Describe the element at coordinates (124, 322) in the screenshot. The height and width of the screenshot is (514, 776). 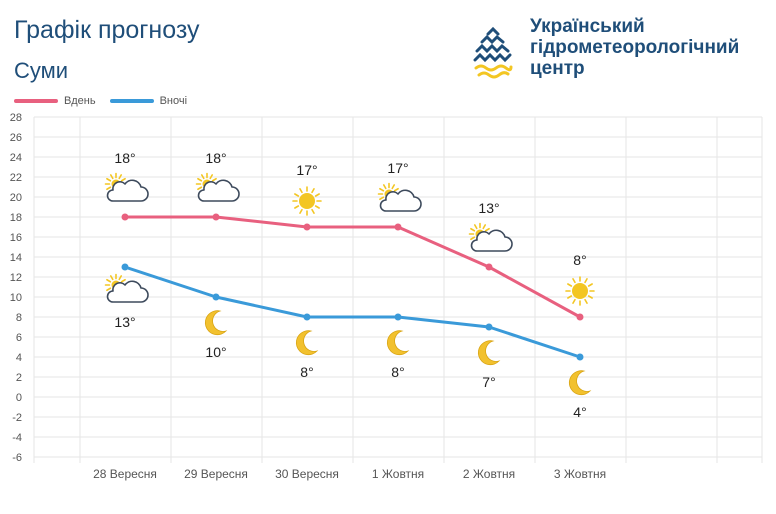
I see `data-label-night: 13°` at that location.